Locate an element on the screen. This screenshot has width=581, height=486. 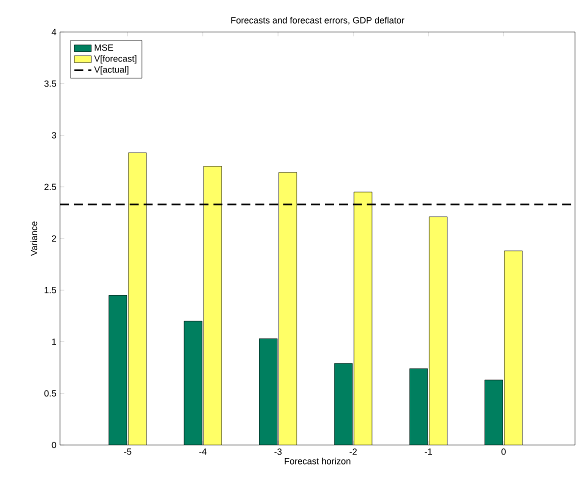
legend-label: V[forecast] is located at coordinates (115, 59).